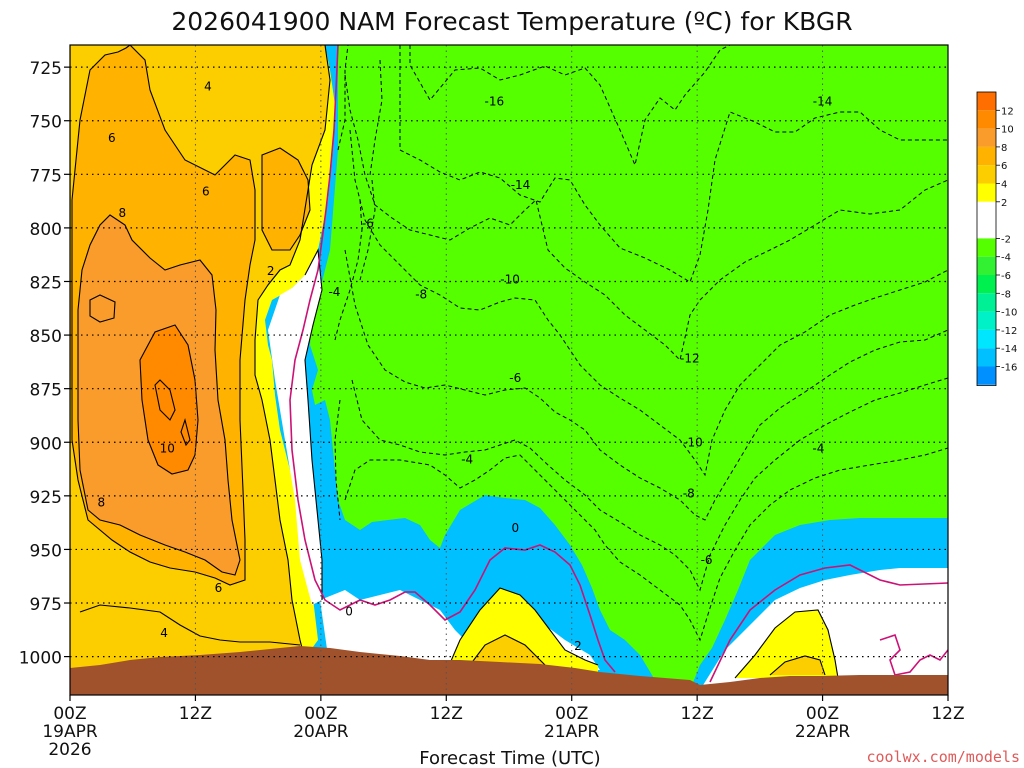  What do you see at coordinates (1006, 276) in the screenshot?
I see `colorbar-label: -6` at bounding box center [1006, 276].